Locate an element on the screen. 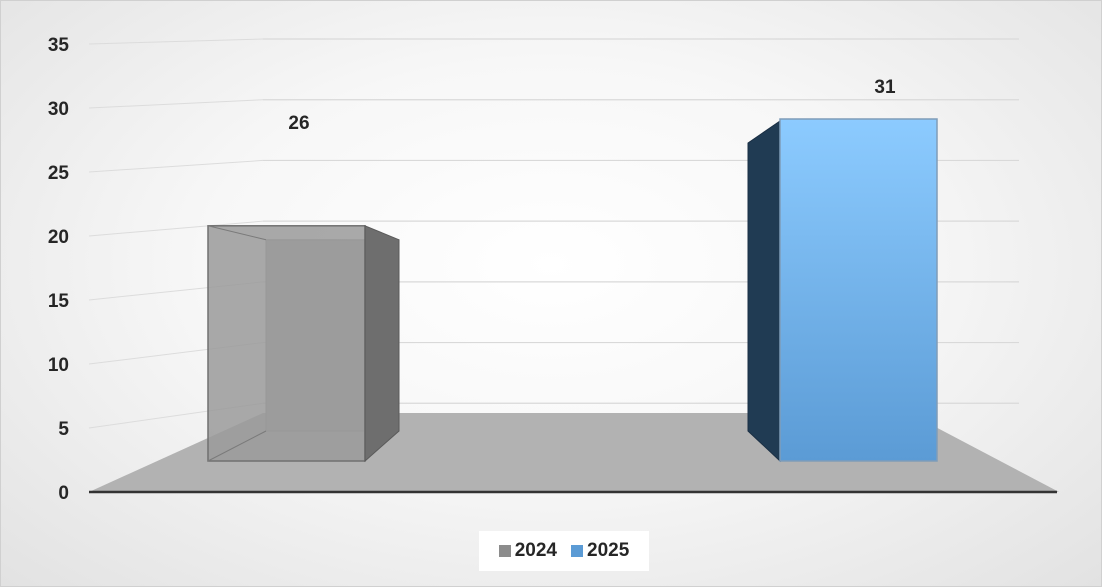 The width and height of the screenshot is (1102, 587). bar-2024-side is located at coordinates (382, 344).